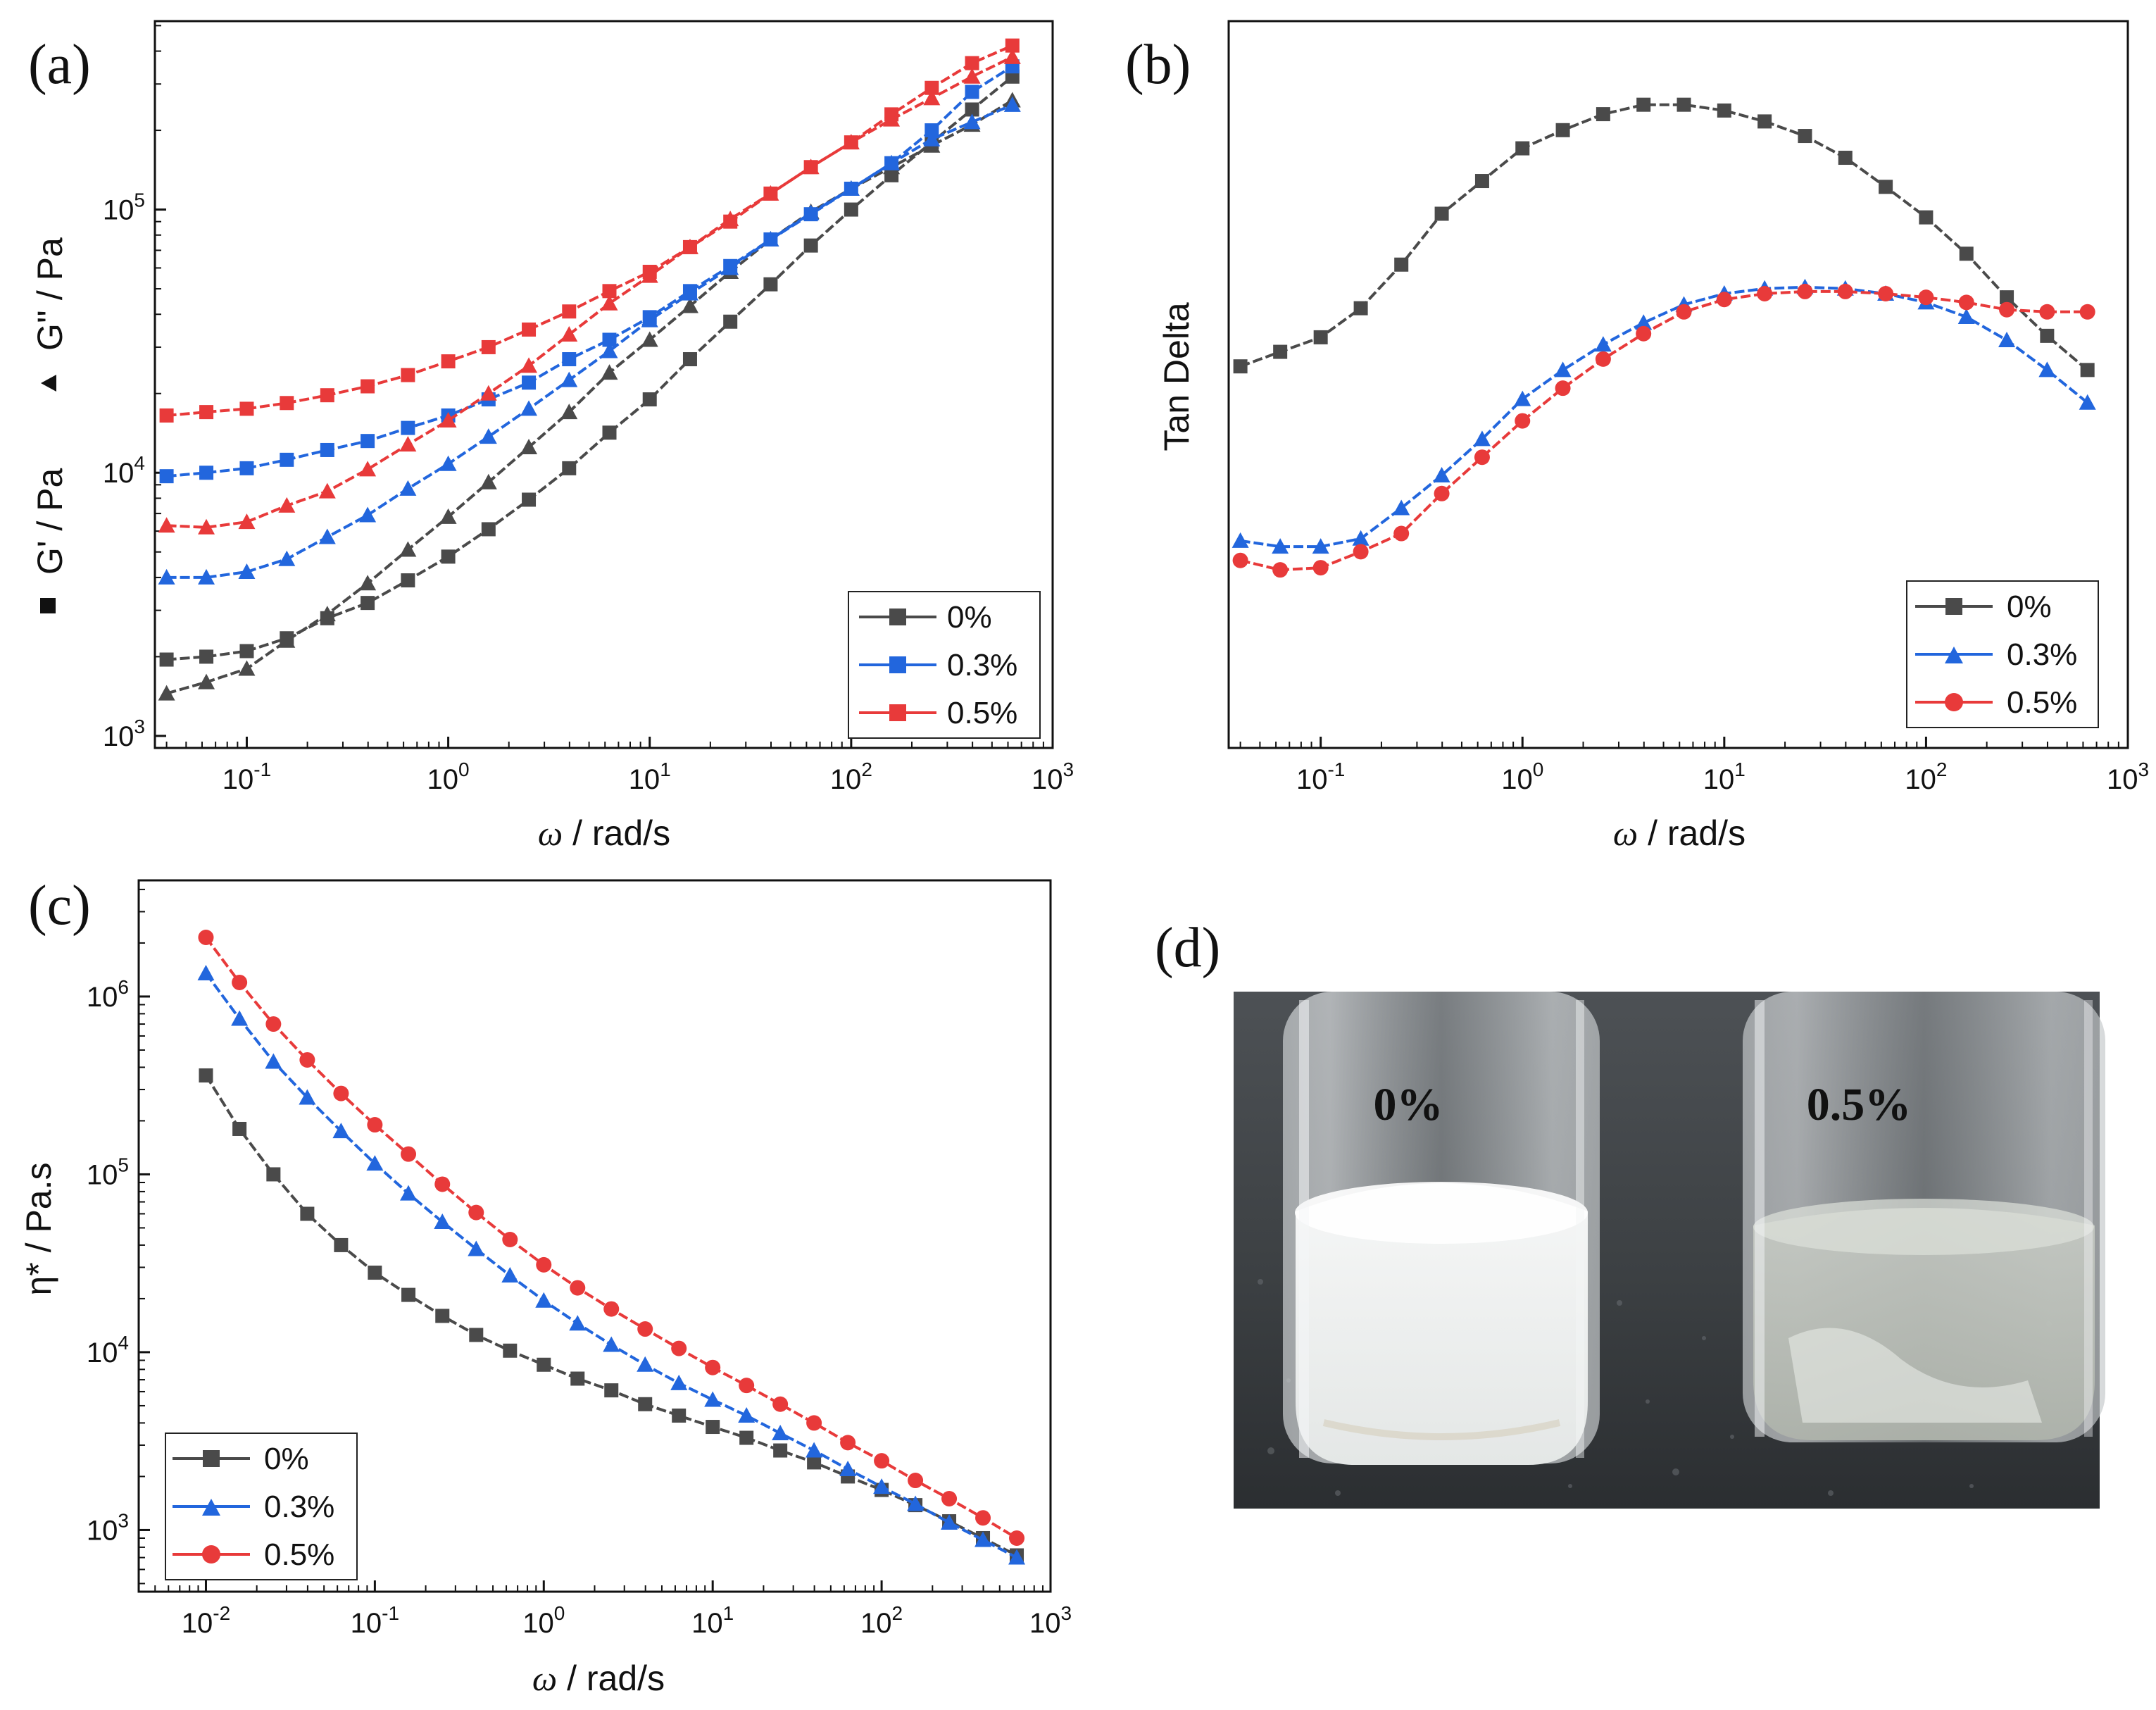 The image size is (2156, 1710). I want to click on surface-speckles, so click(1670, 1366).